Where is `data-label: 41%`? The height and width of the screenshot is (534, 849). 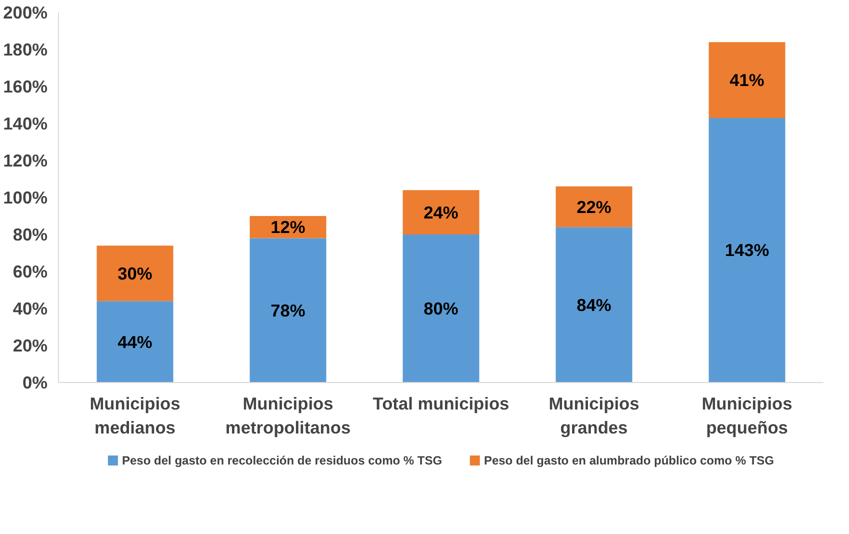 data-label: 41% is located at coordinates (747, 80).